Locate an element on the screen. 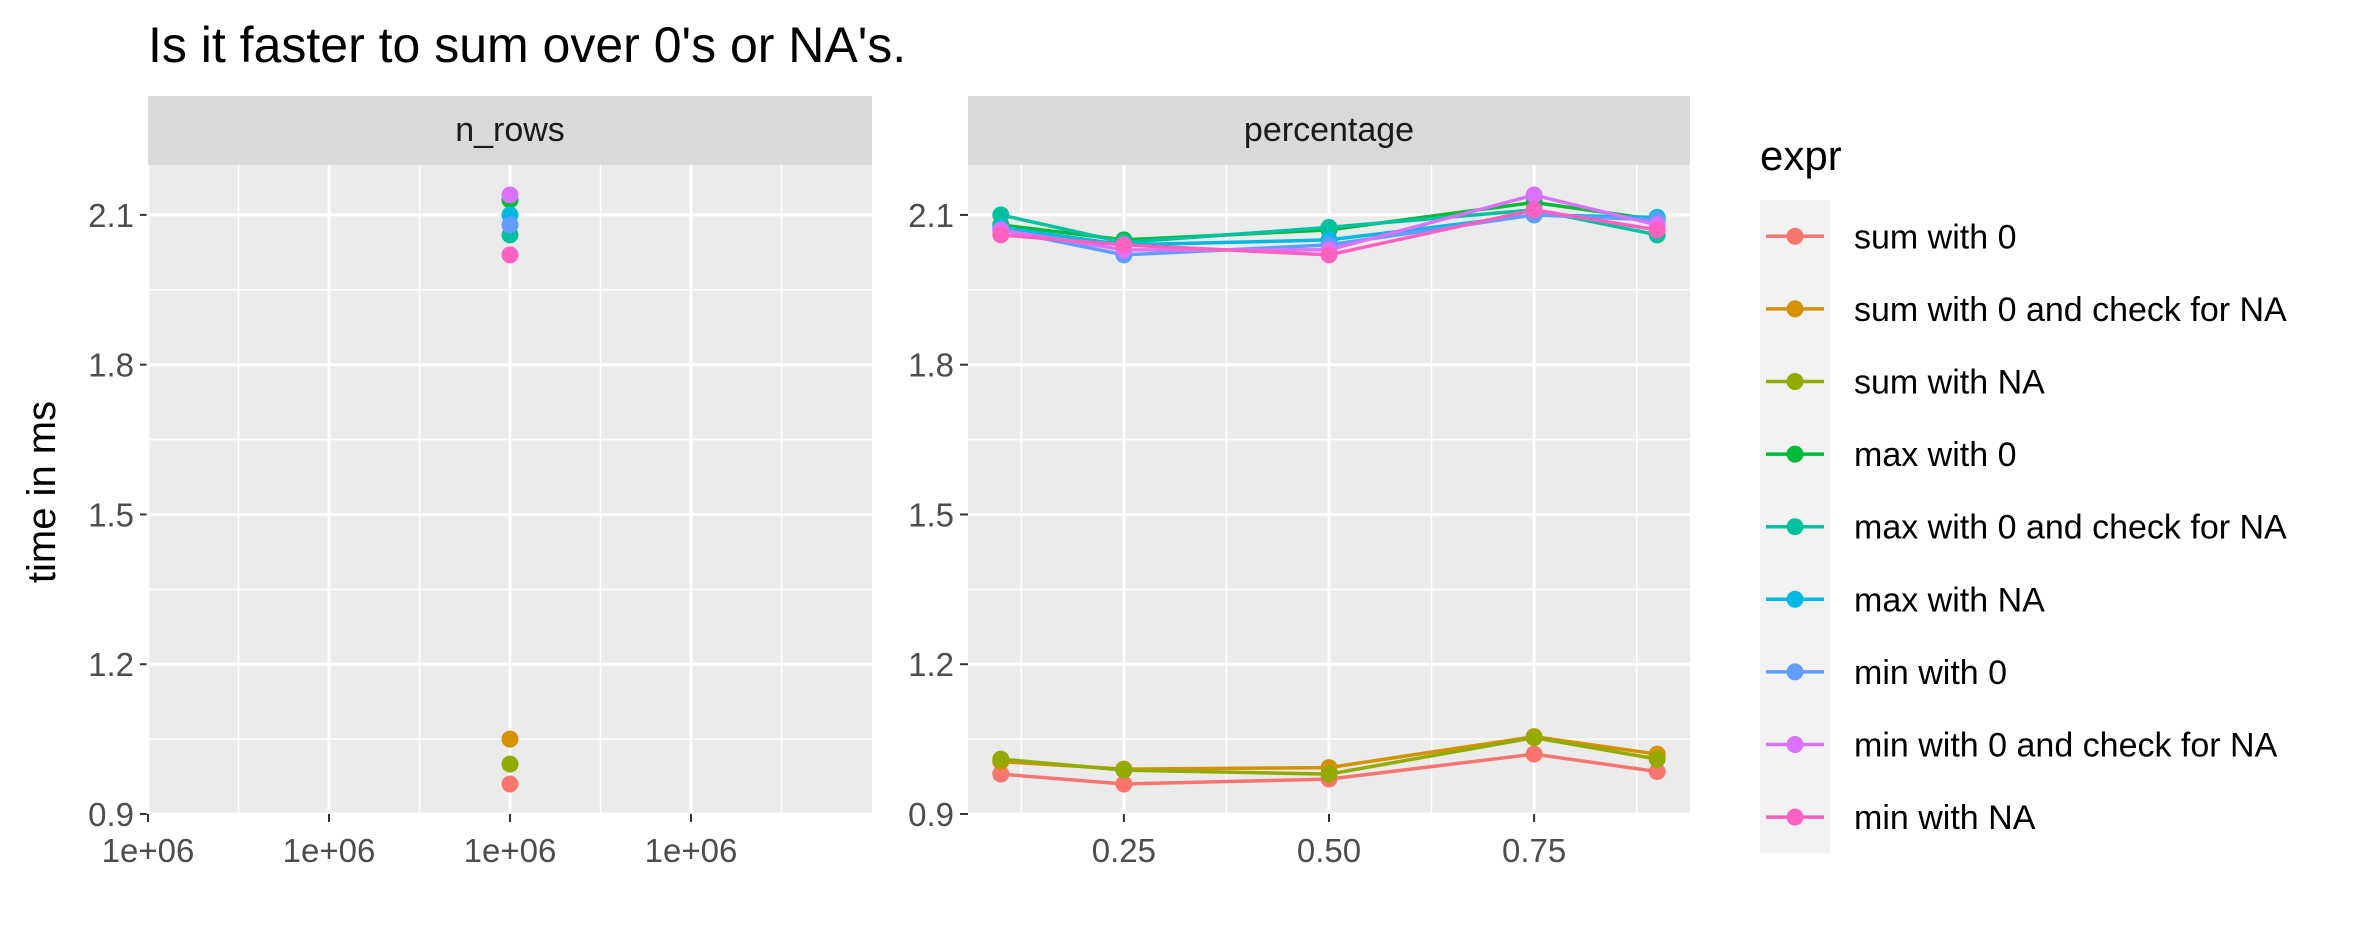 The image size is (2362, 944). legend-item: min with 0 and check for NA is located at coordinates (2022, 746).